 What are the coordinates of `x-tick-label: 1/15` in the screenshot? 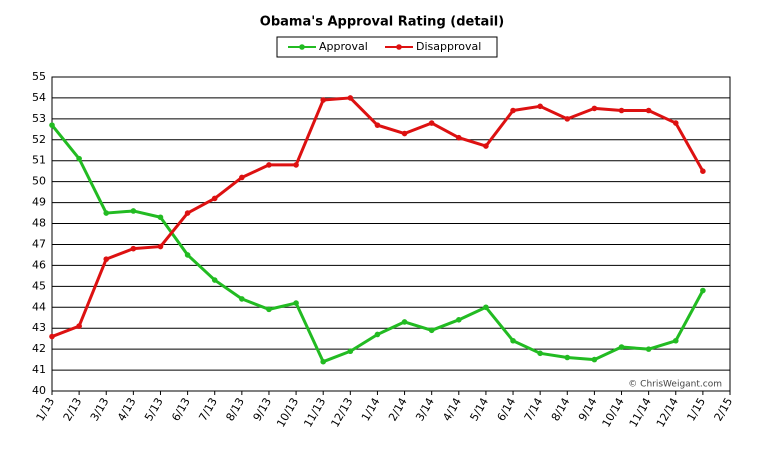 It's located at (696, 410).